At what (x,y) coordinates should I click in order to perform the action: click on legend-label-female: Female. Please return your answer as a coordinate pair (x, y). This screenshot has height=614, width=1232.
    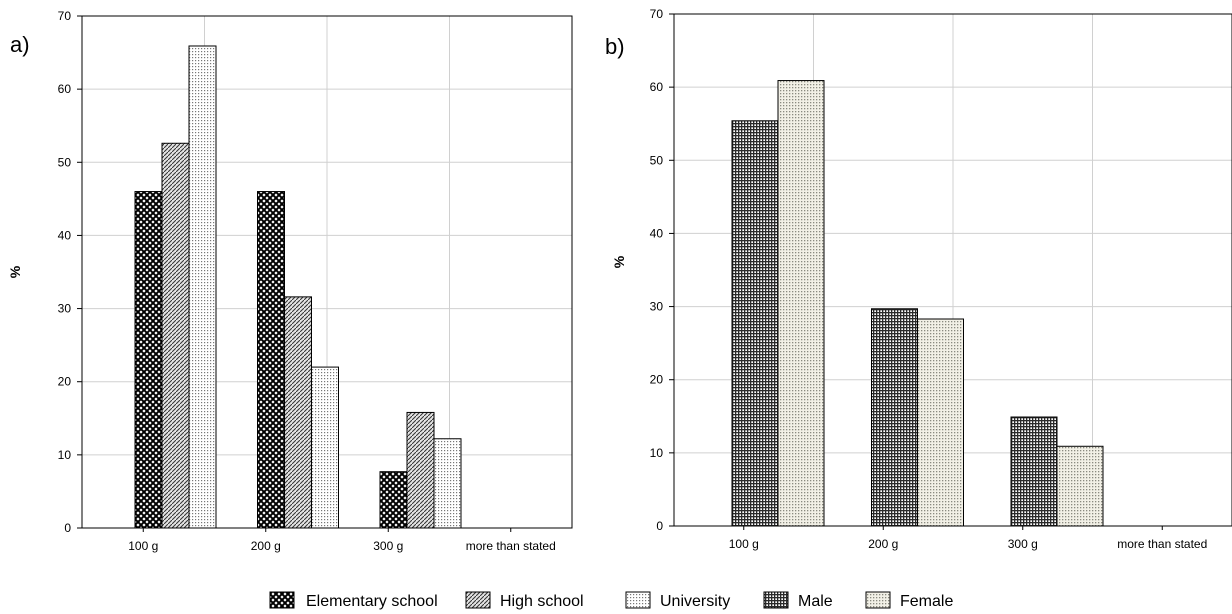
    Looking at the image, I should click on (926, 601).